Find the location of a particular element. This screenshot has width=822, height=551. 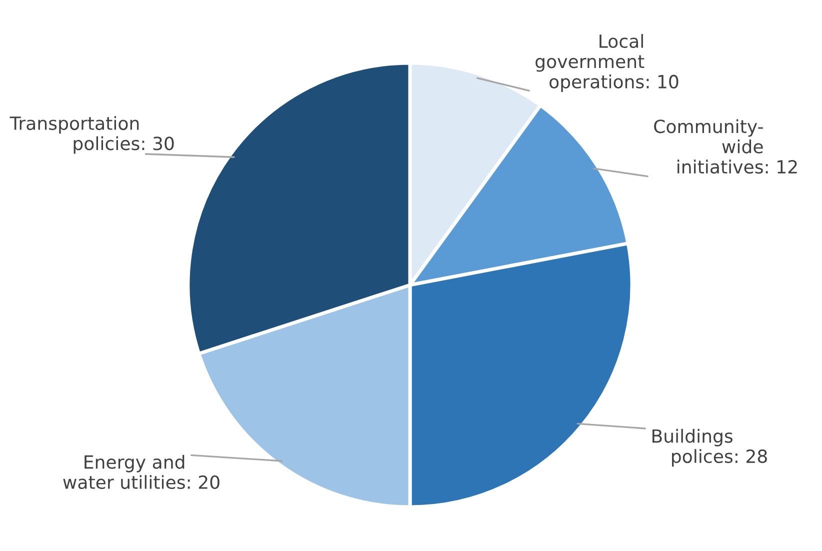

slice-label: Buildings polices is located at coordinates (692, 447).